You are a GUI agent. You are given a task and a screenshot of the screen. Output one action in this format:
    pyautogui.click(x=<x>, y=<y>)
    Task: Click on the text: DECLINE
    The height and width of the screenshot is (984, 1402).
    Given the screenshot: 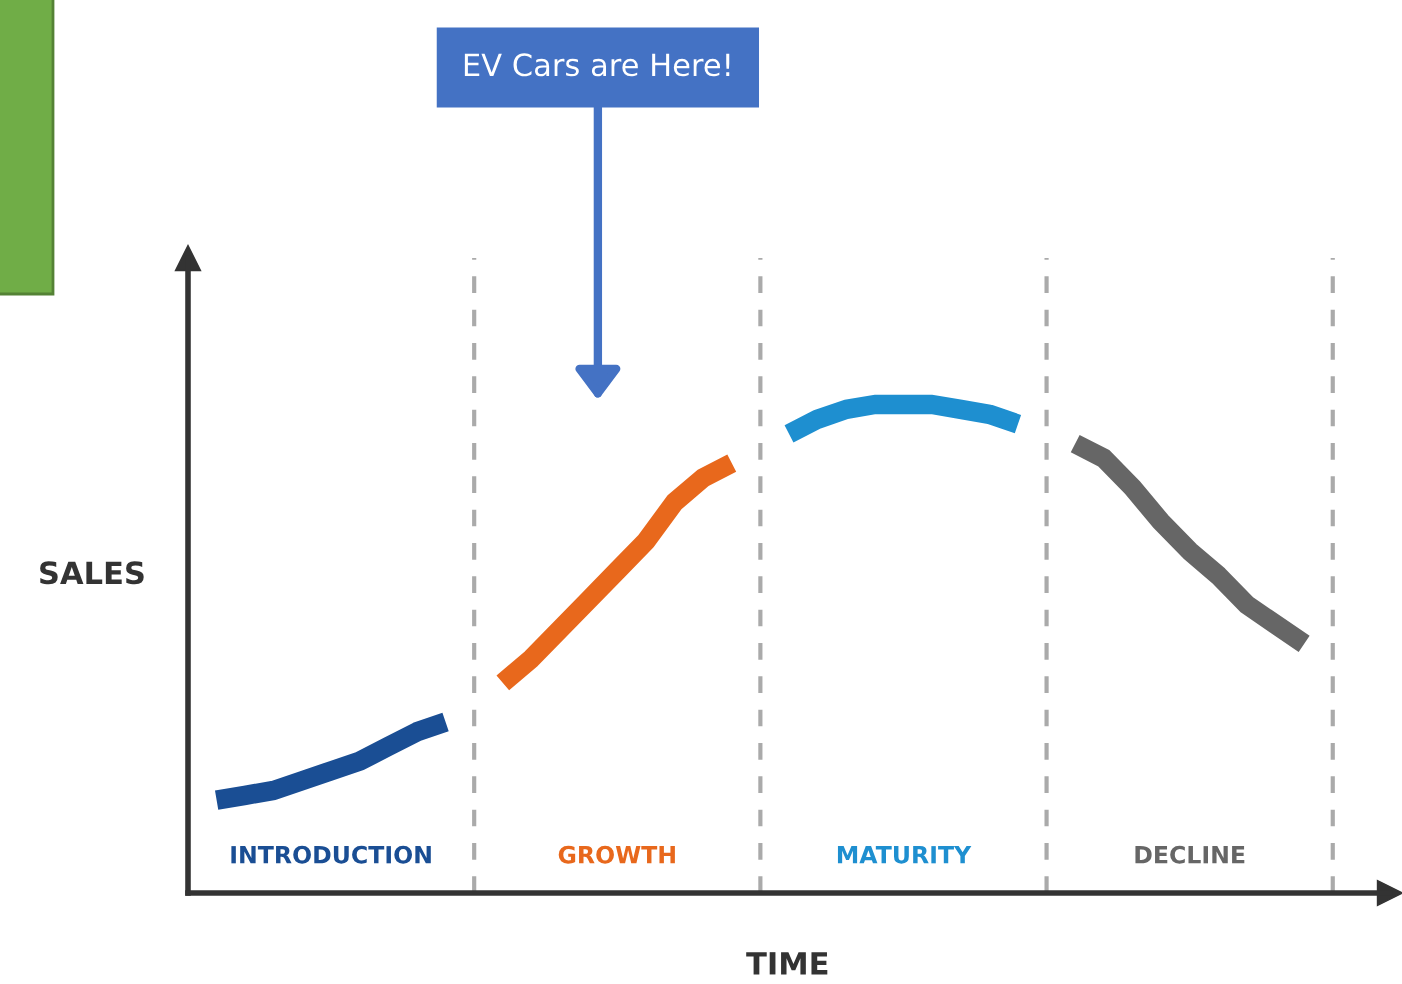 What is the action you would take?
    pyautogui.click(x=1190, y=854)
    